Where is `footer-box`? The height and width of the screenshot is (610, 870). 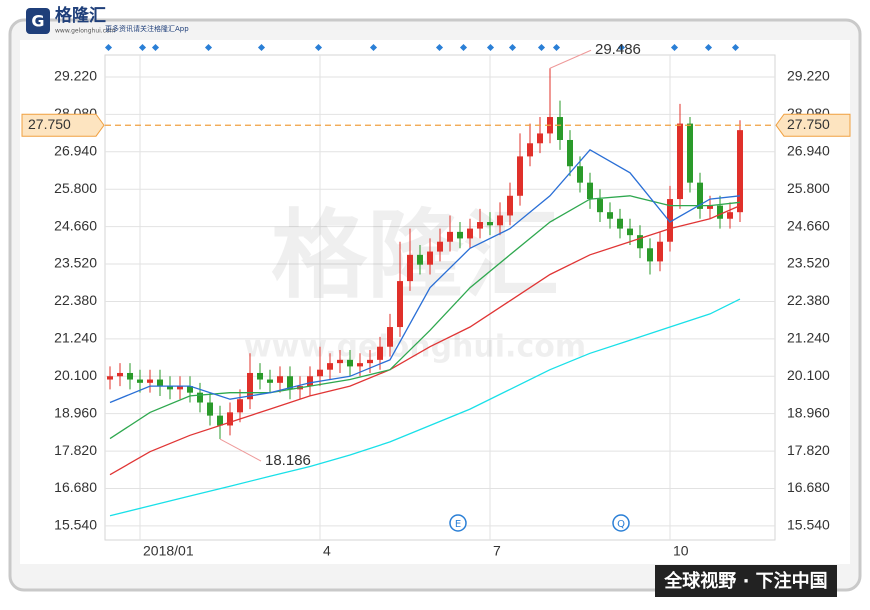
footer-box is located at coordinates (746, 581).